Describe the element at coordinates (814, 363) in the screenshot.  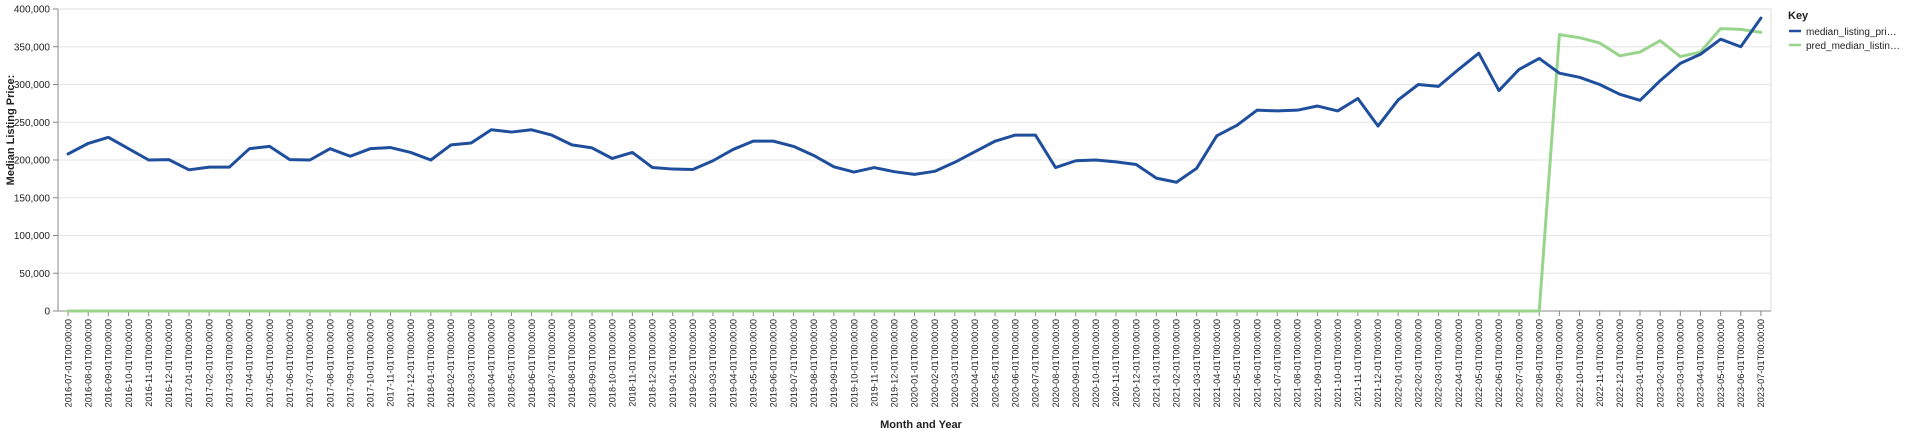
I see `x-tick-label: 2019-08-01T00:00:00` at that location.